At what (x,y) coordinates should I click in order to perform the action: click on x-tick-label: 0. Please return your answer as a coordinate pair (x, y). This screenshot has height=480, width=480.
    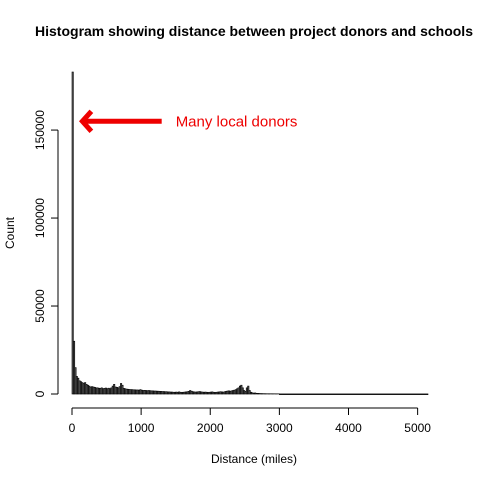
    Looking at the image, I should click on (72, 428).